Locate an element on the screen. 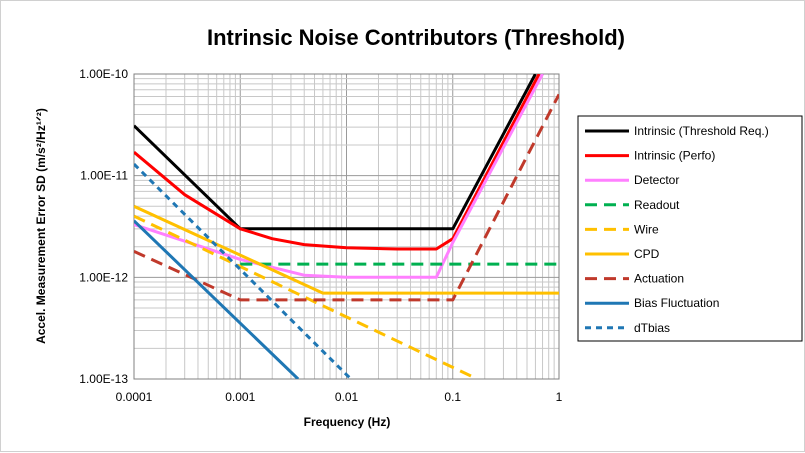 This screenshot has width=805, height=453. series-line-dtbias is located at coordinates (243, 271).